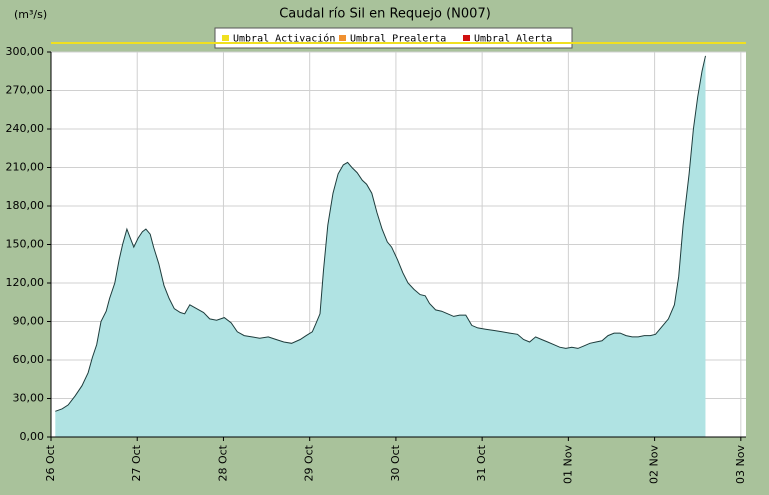  I want to click on y-tick-label: 180,00, so click(25, 205).